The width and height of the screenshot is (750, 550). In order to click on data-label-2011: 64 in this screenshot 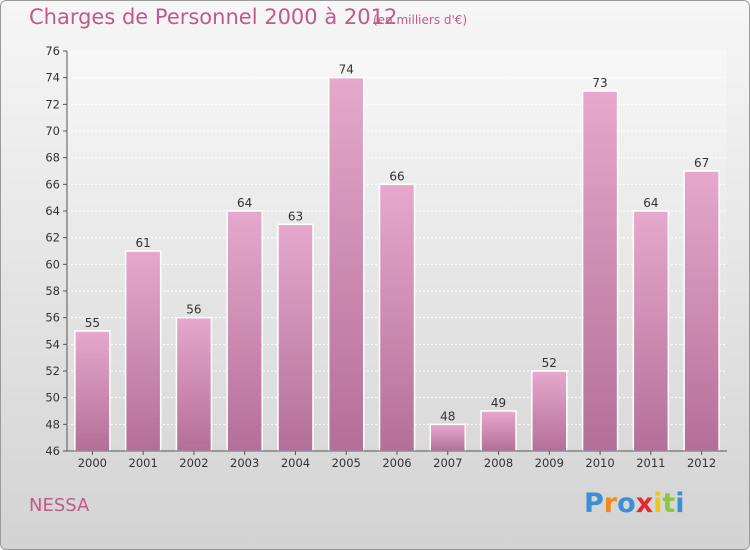, I will do `click(650, 203)`.